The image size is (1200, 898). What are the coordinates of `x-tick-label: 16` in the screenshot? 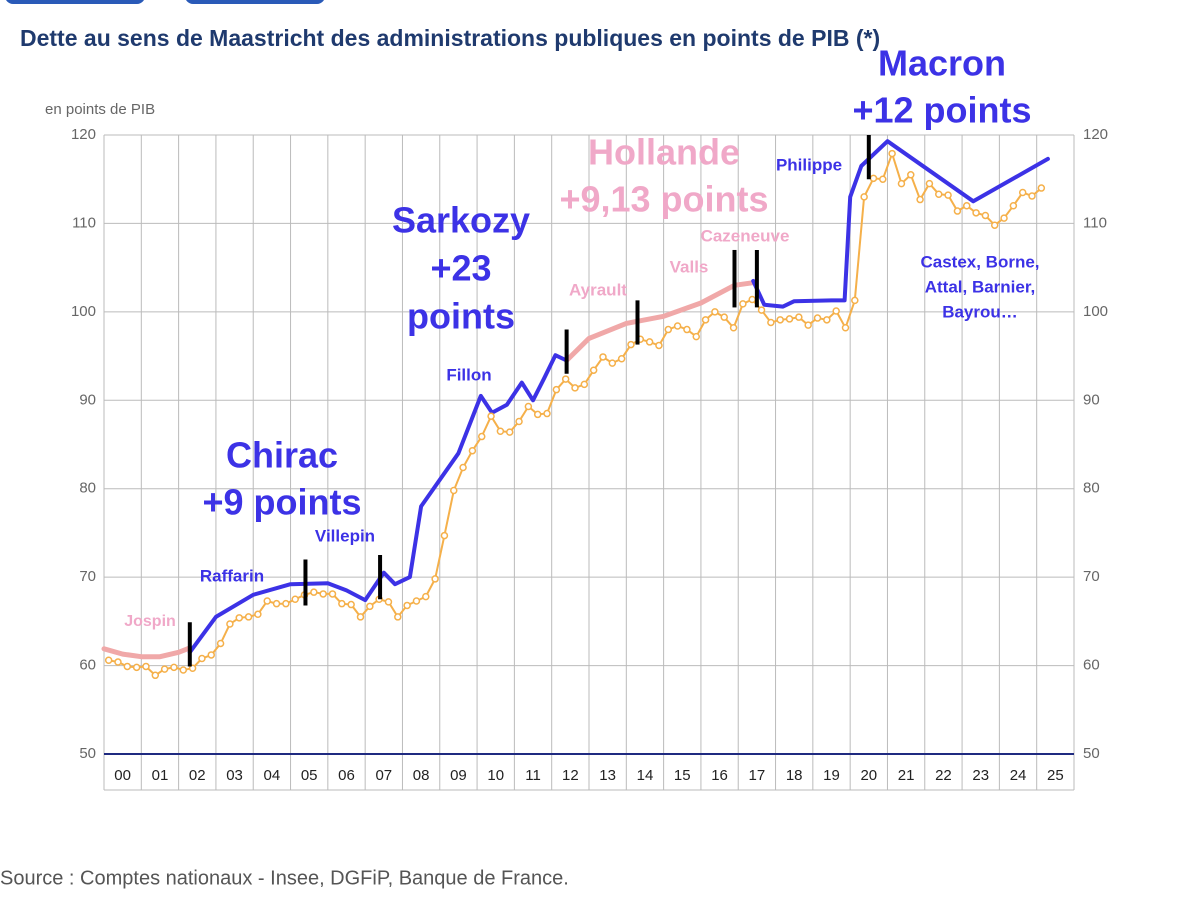 It's located at (719, 775).